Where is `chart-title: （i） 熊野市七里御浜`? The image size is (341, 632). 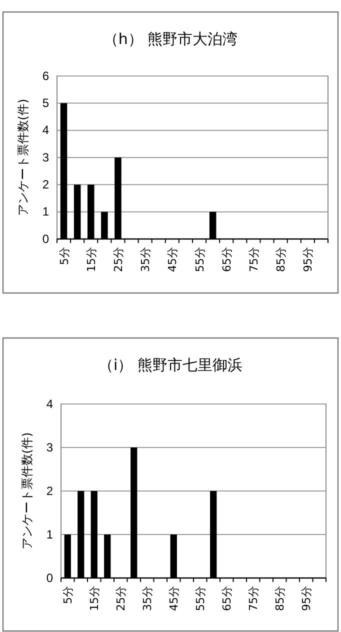
chart-title: （i） 熊野市七里御浜 is located at coordinates (170, 365).